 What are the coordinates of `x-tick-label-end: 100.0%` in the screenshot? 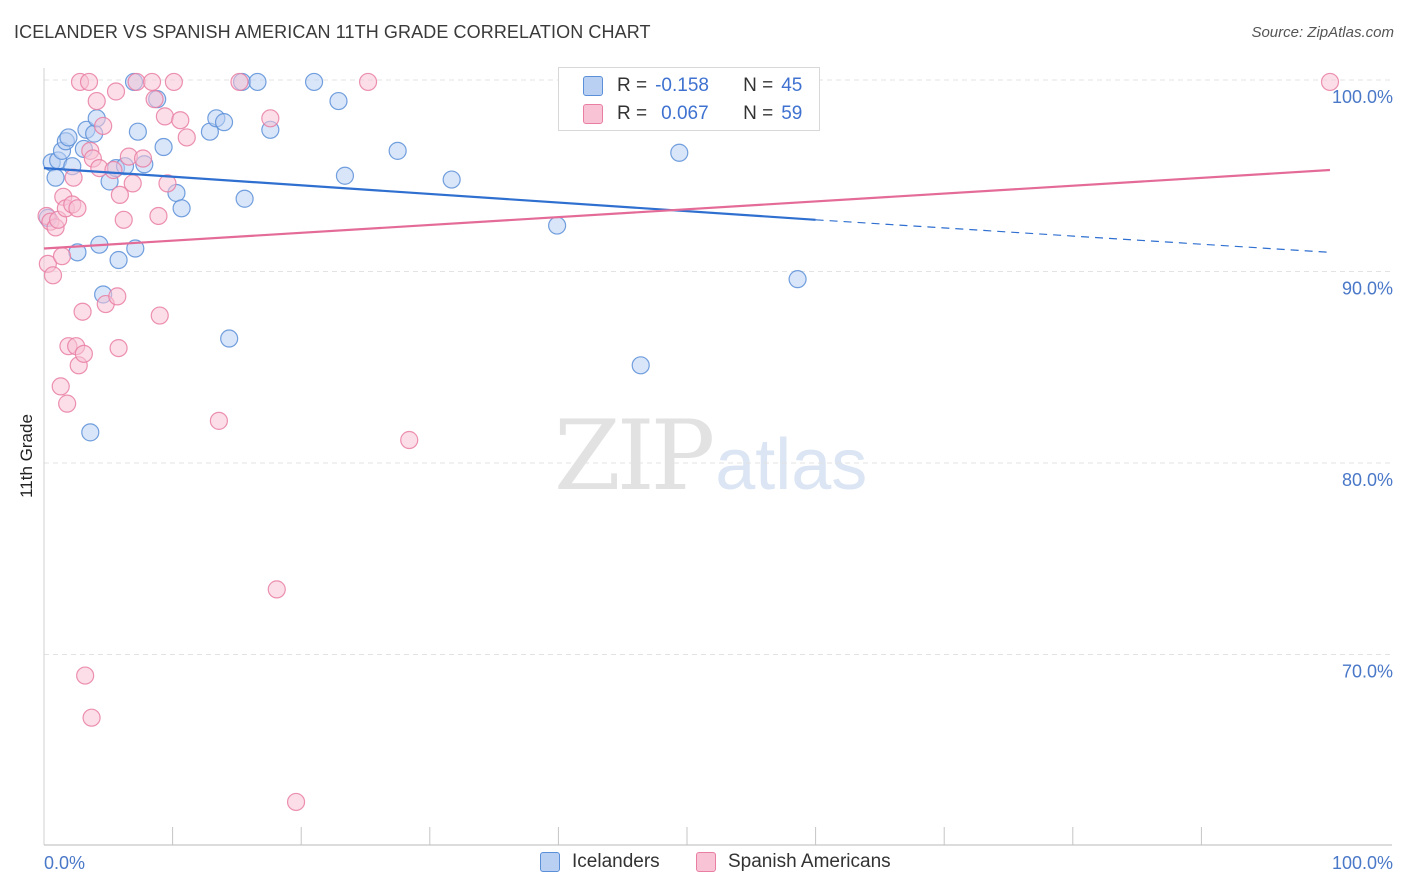 It's located at (1362, 863).